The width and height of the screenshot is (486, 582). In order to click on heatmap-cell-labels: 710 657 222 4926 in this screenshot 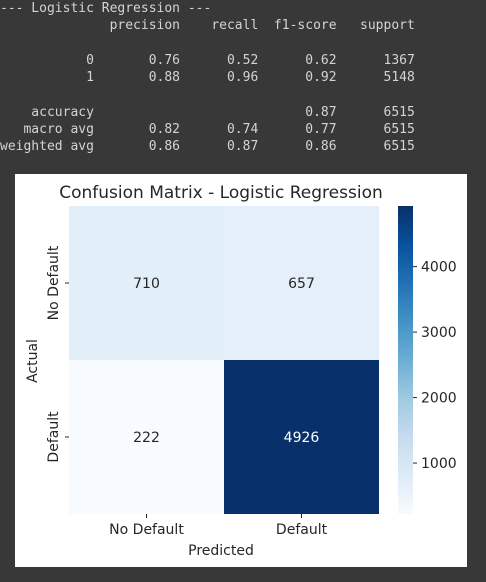, I will do `click(226, 361)`.